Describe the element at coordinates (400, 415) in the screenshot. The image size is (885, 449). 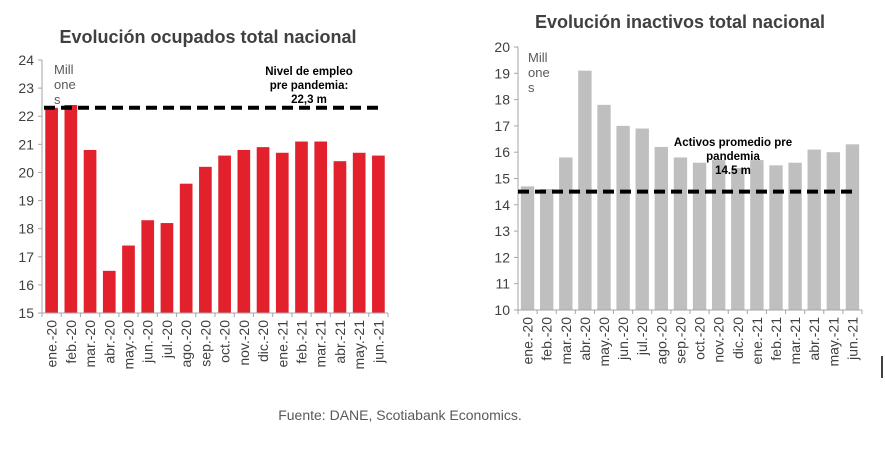
I see `source-note: Fuente: DANE, Scotiabank Economics.` at that location.